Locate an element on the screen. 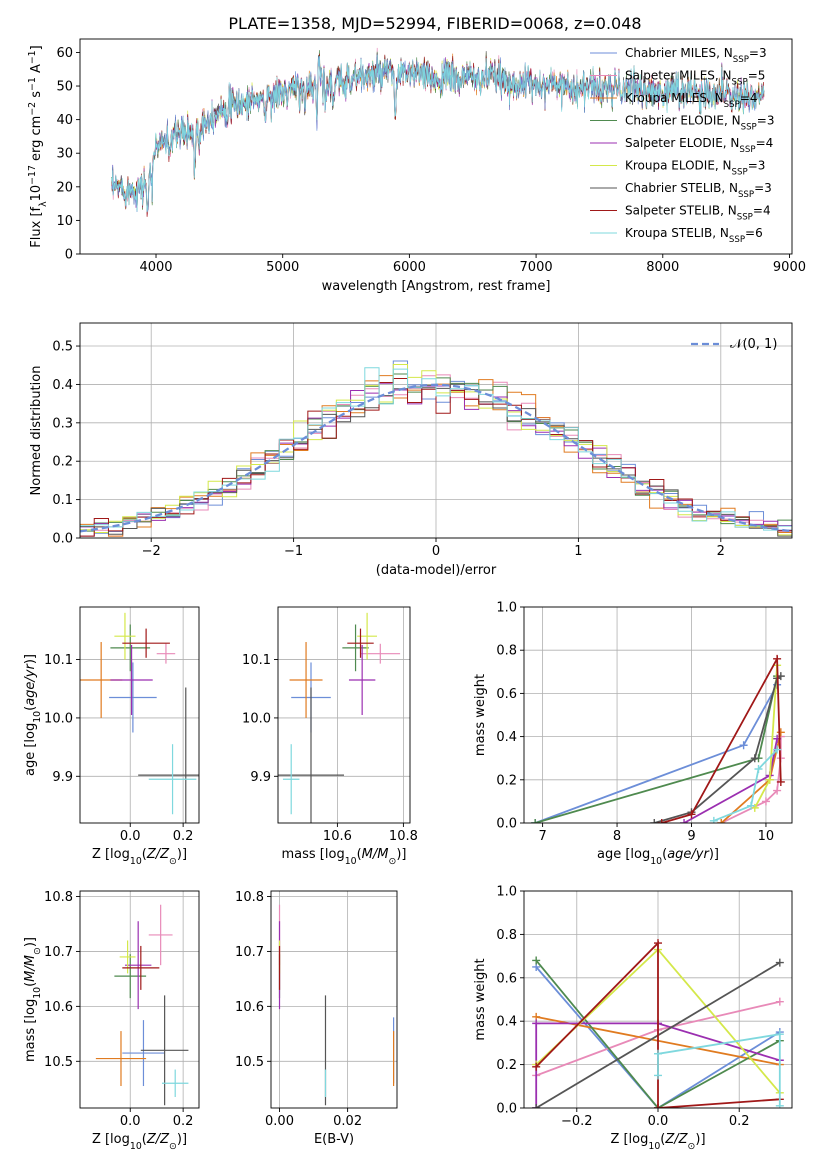 The width and height of the screenshot is (819, 1170). y-tick-label: 1.0 is located at coordinates (506, 608).